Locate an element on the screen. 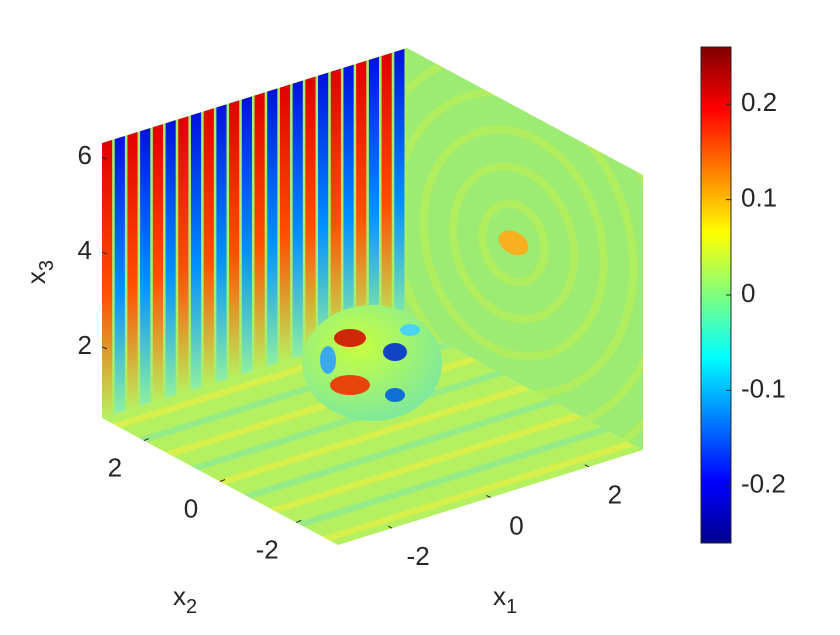 The image size is (840, 635). hotspot is located at coordinates (513, 243).